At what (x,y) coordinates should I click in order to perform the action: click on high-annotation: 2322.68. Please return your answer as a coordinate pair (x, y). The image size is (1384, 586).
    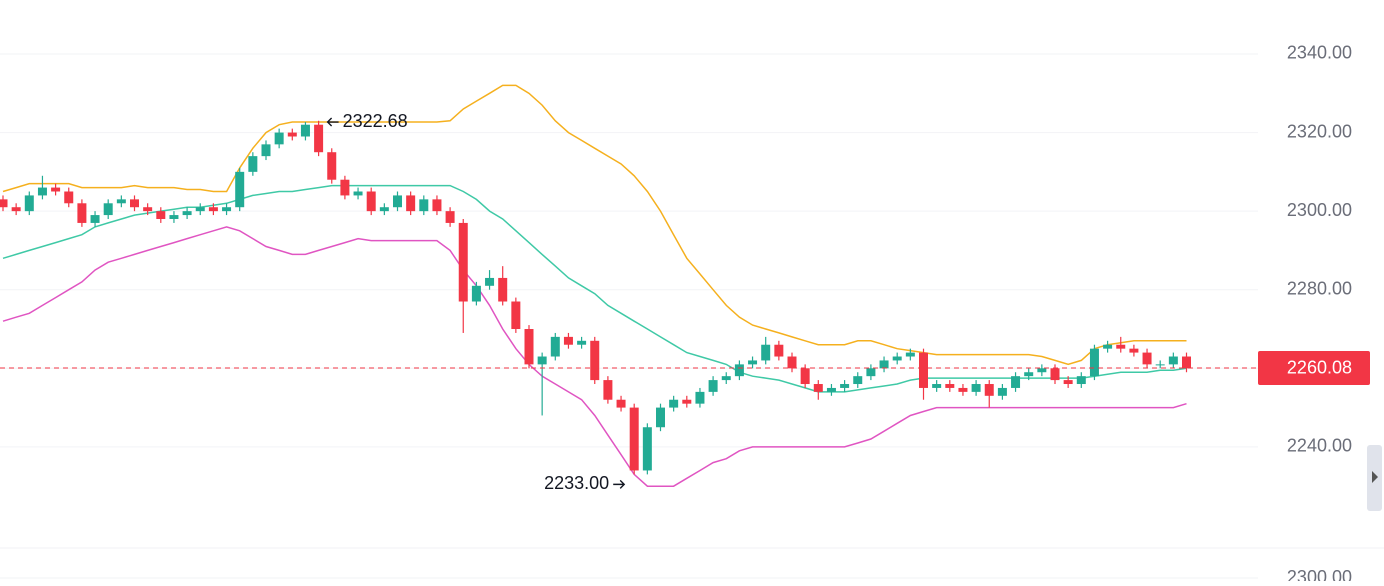
    Looking at the image, I should click on (375, 121).